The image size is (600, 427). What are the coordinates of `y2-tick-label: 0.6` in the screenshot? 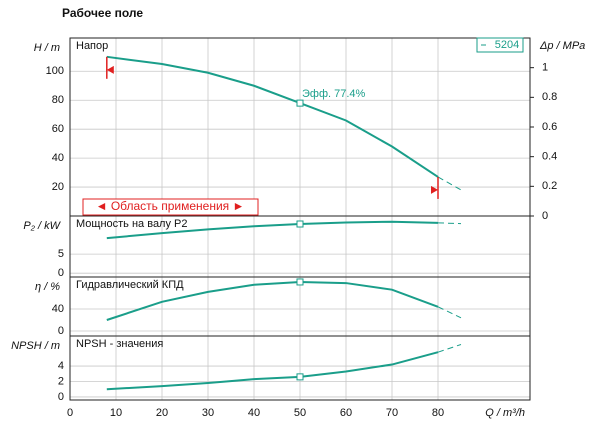 It's located at (549, 127).